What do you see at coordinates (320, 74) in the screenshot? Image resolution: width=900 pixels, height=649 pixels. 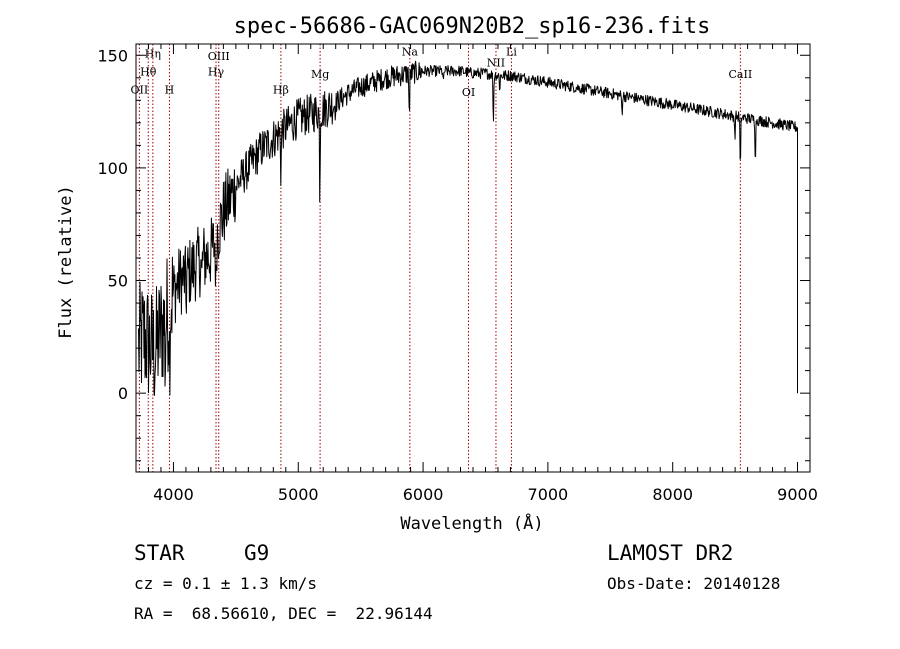 I see `line-label-7: Mg` at bounding box center [320, 74].